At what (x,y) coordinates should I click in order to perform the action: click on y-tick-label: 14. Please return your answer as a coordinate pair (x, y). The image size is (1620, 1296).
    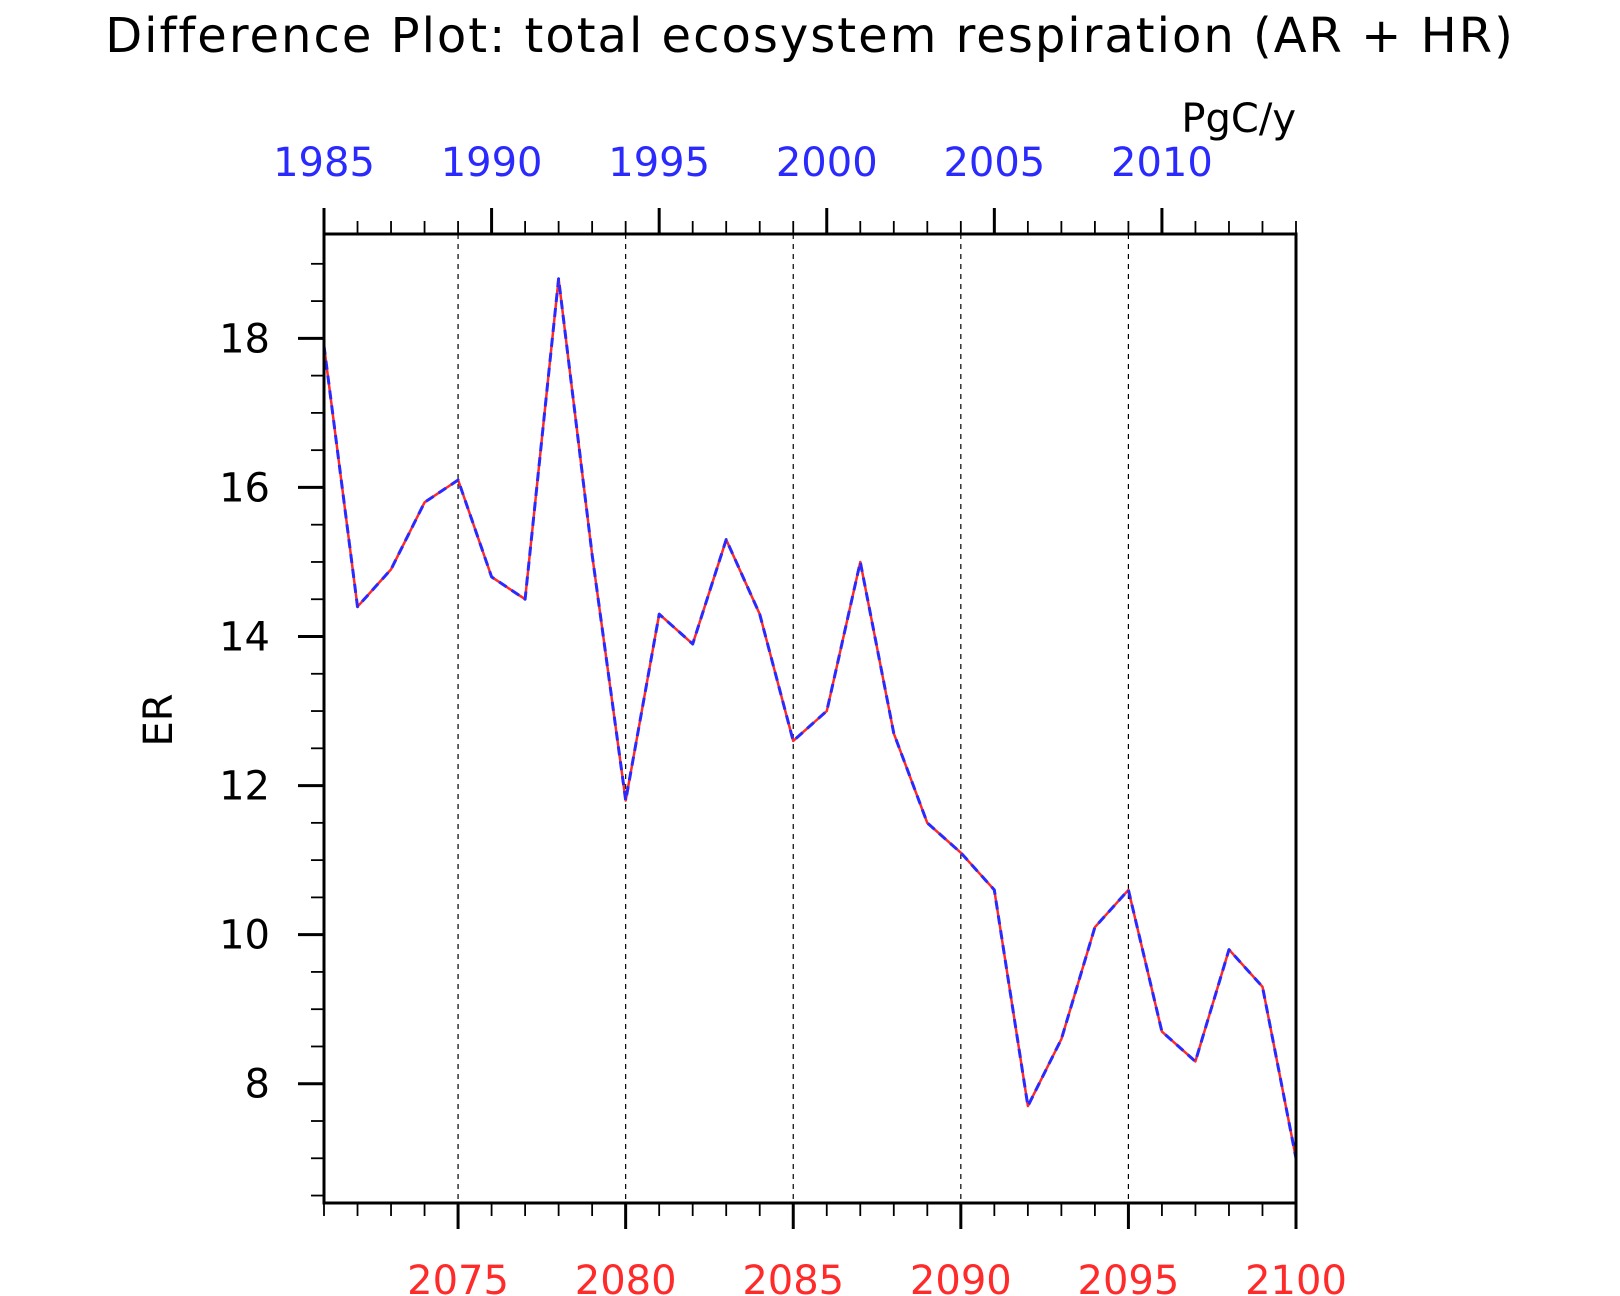
    Looking at the image, I should click on (244, 638).